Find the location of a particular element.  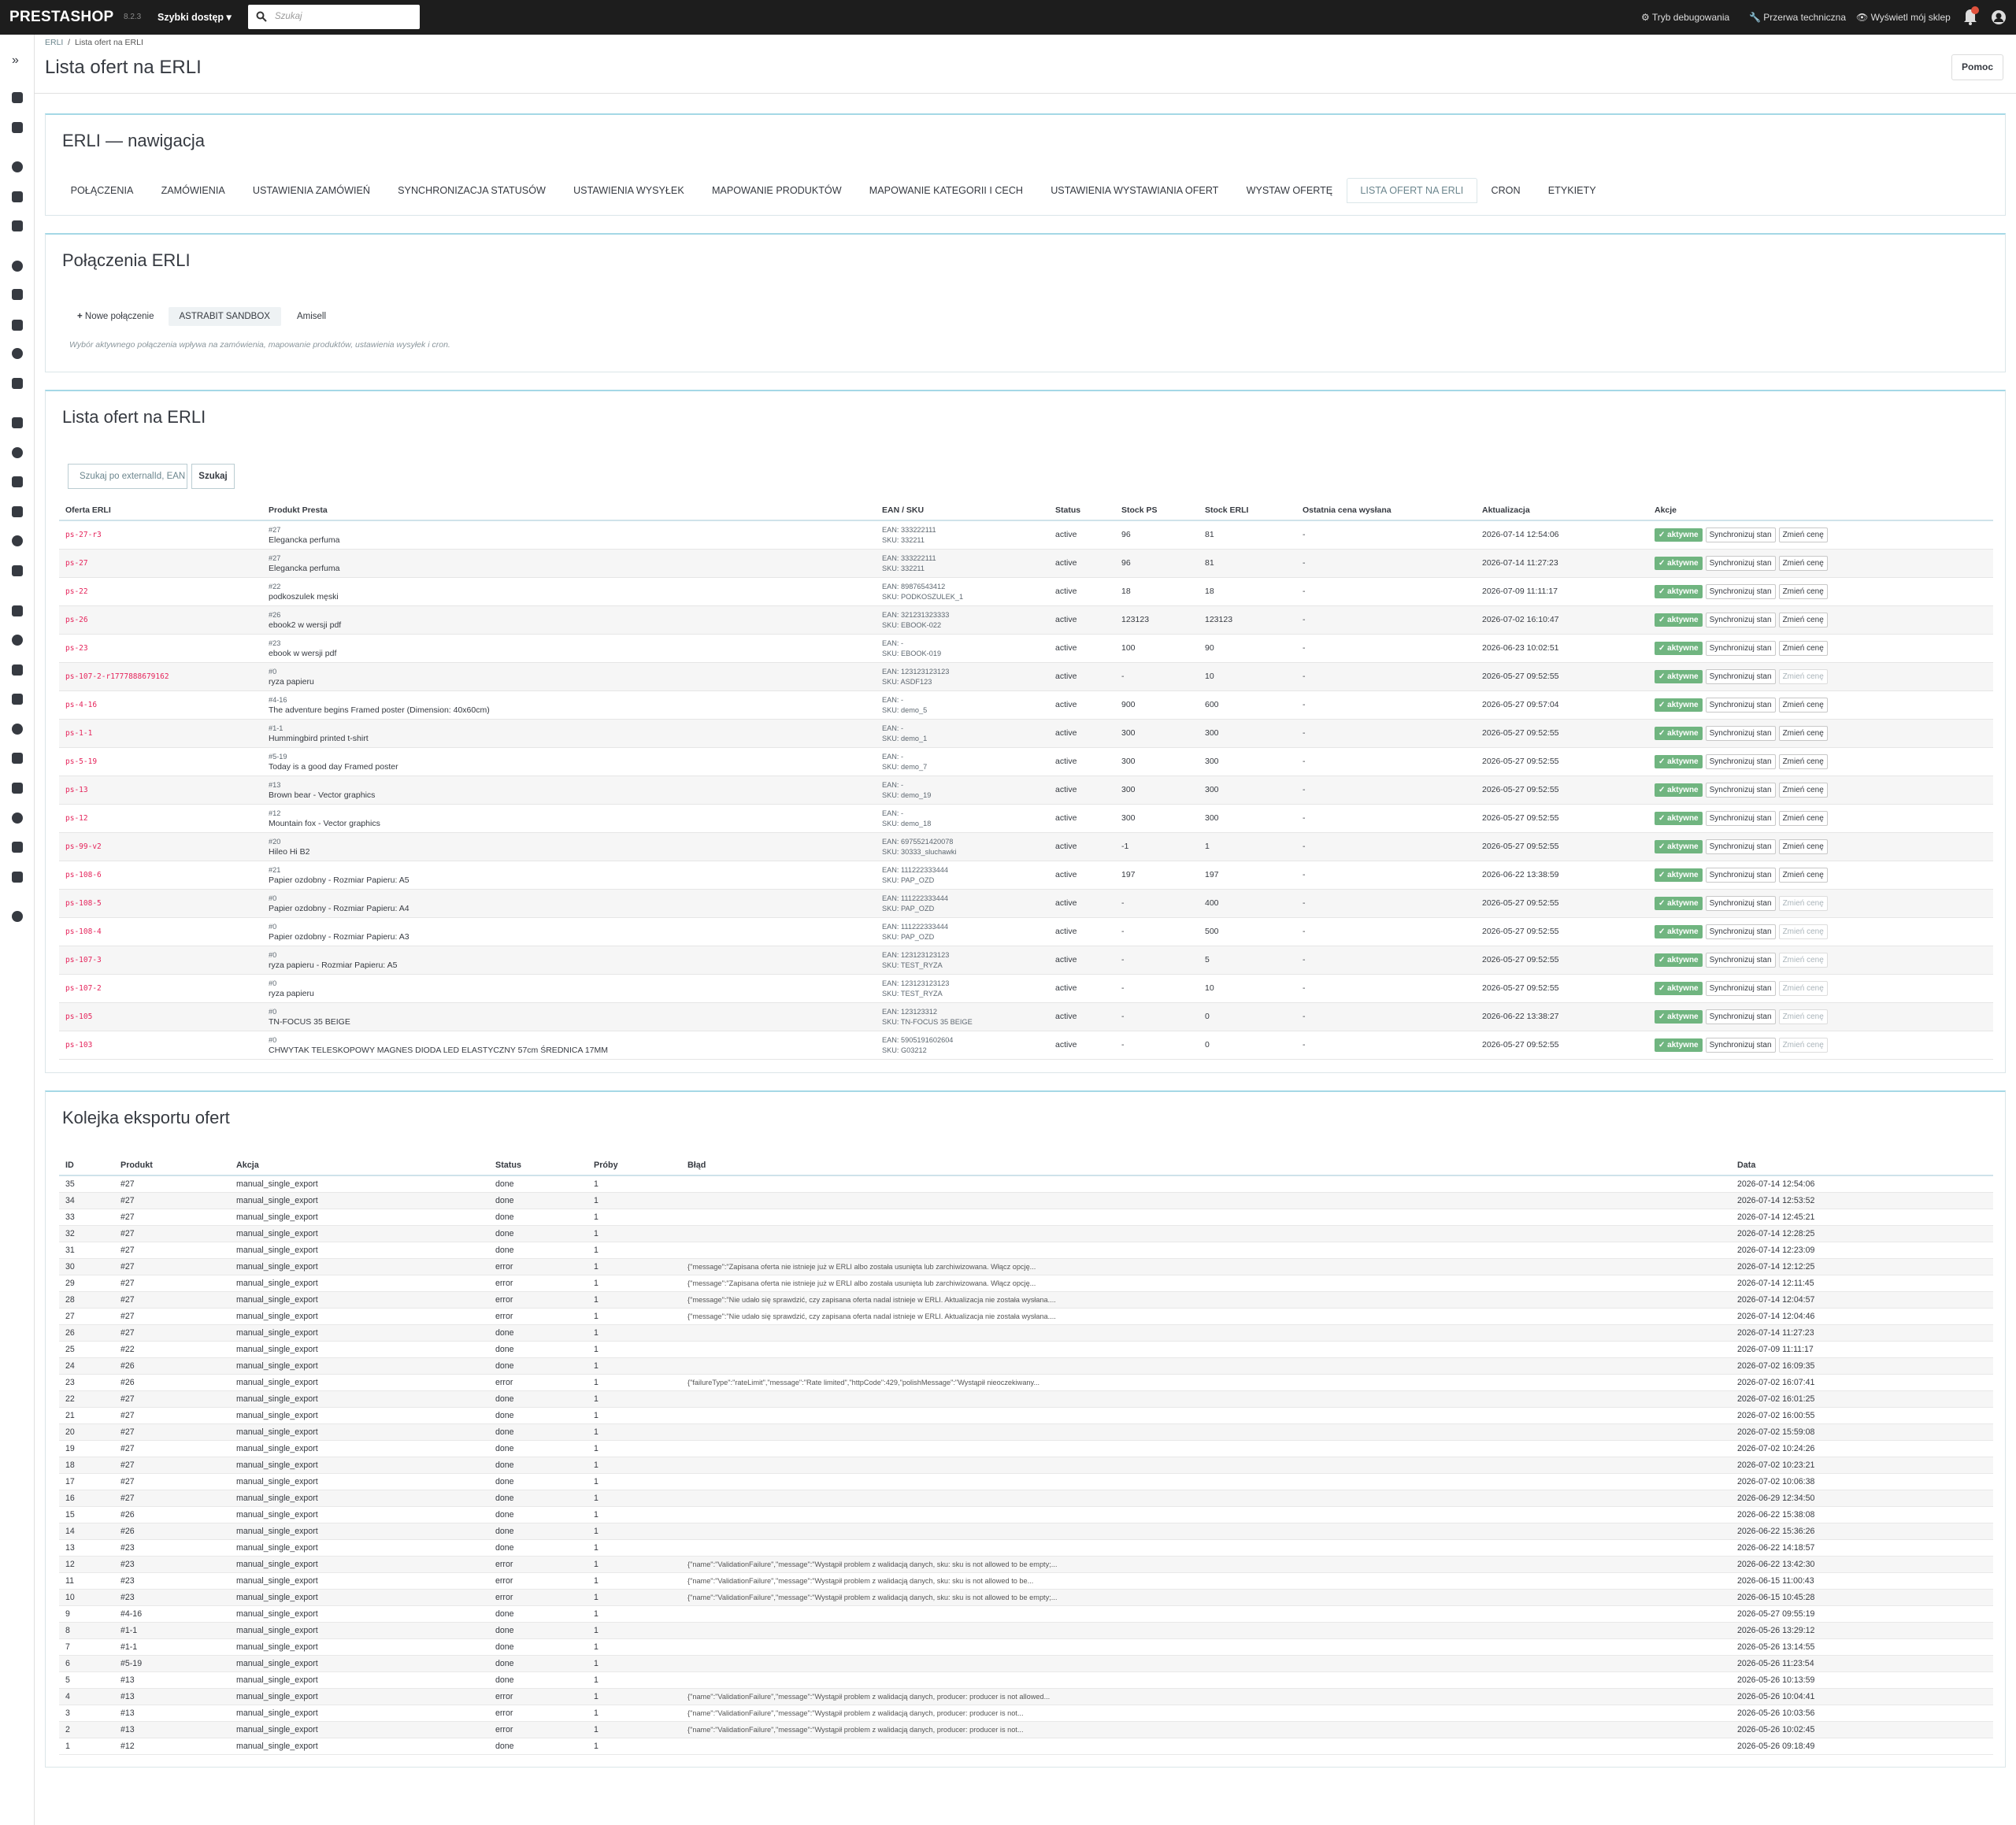

offer-id: ps-103 is located at coordinates (79, 1045).